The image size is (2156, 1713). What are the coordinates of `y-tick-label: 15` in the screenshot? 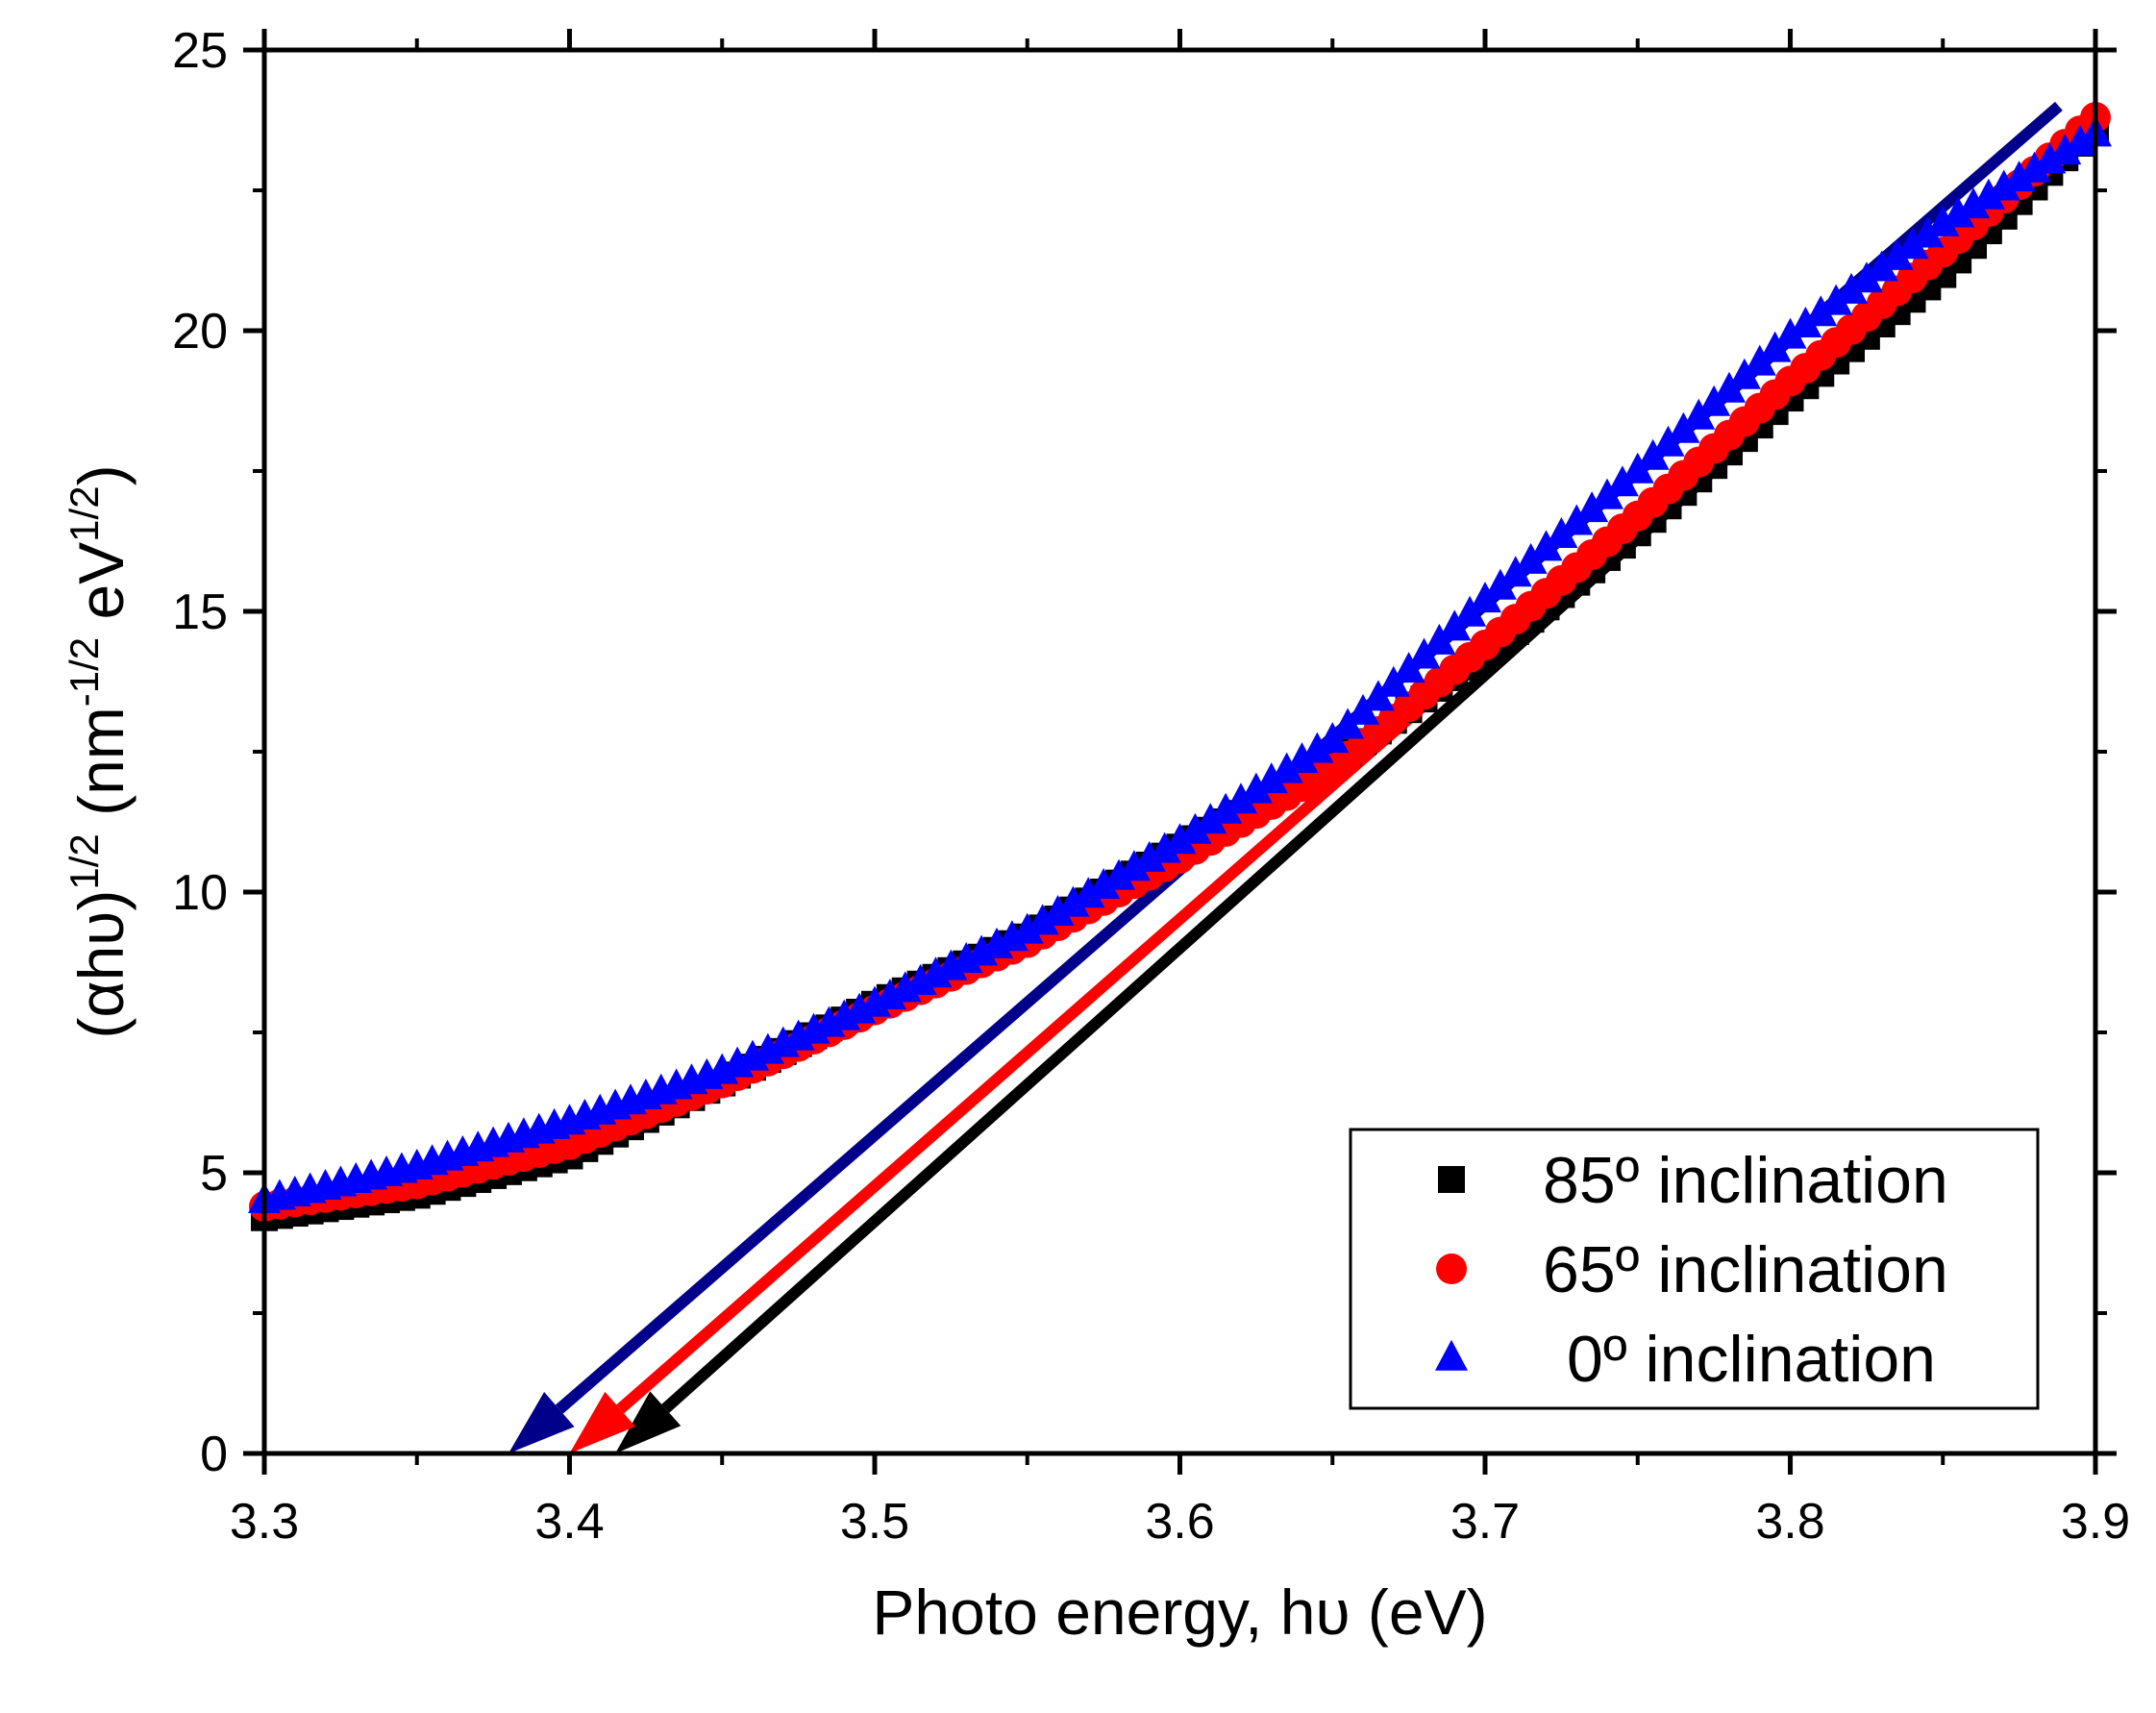 It's located at (200, 612).